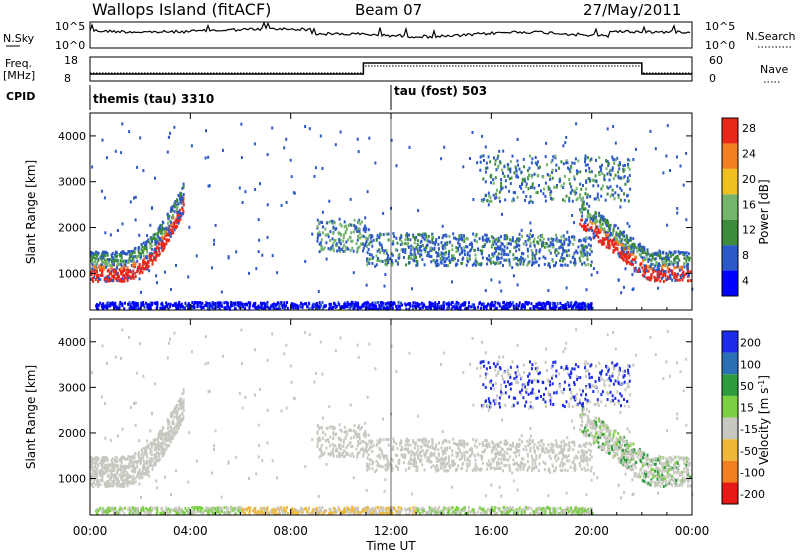 This screenshot has height=554, width=800. Describe the element at coordinates (67, 78) in the screenshot. I see `freq-tick-bottom: 8` at that location.